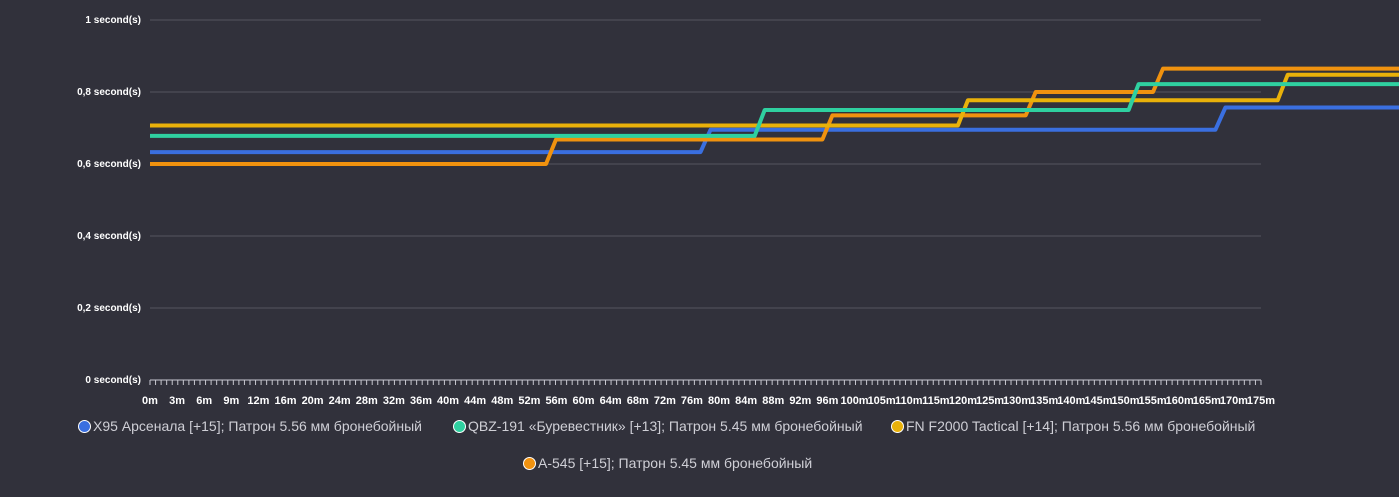 The width and height of the screenshot is (1399, 497). What do you see at coordinates (231, 401) in the screenshot?
I see `x-tick-label: 9m` at bounding box center [231, 401].